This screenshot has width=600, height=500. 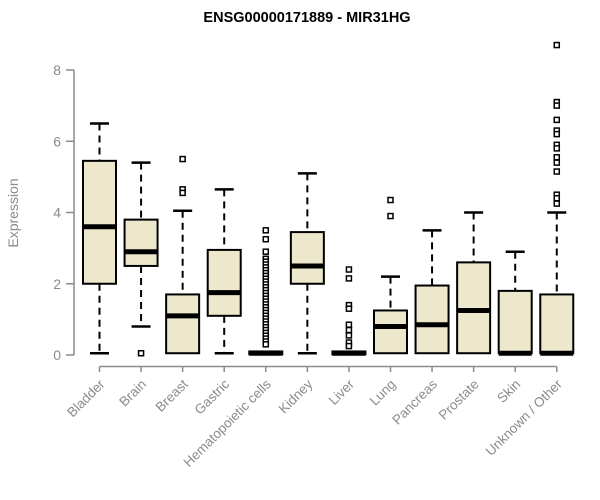 I want to click on box-lung, so click(x=390, y=332).